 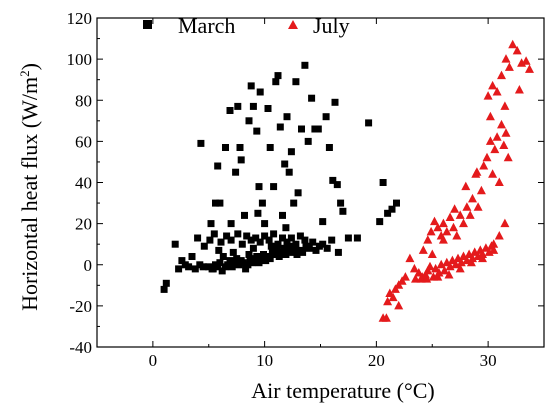 What do you see at coordinates (343, 390) in the screenshot?
I see `x-axis-title: Air temperature (°C)` at bounding box center [343, 390].